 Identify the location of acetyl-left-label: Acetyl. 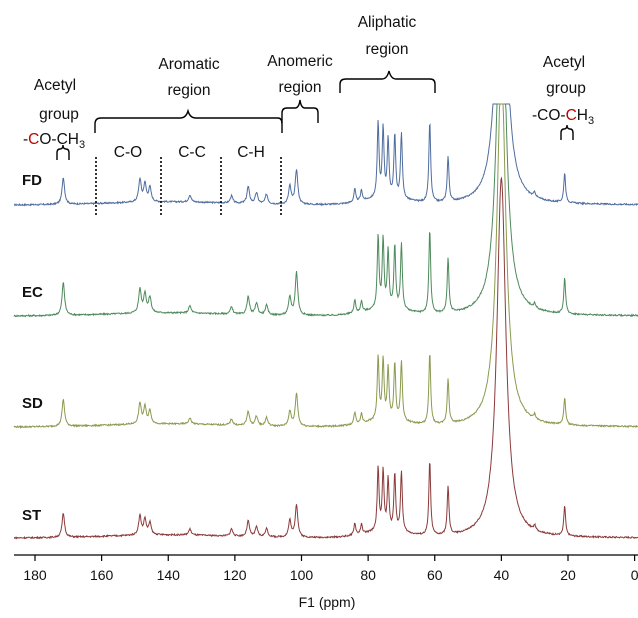
(55, 85).